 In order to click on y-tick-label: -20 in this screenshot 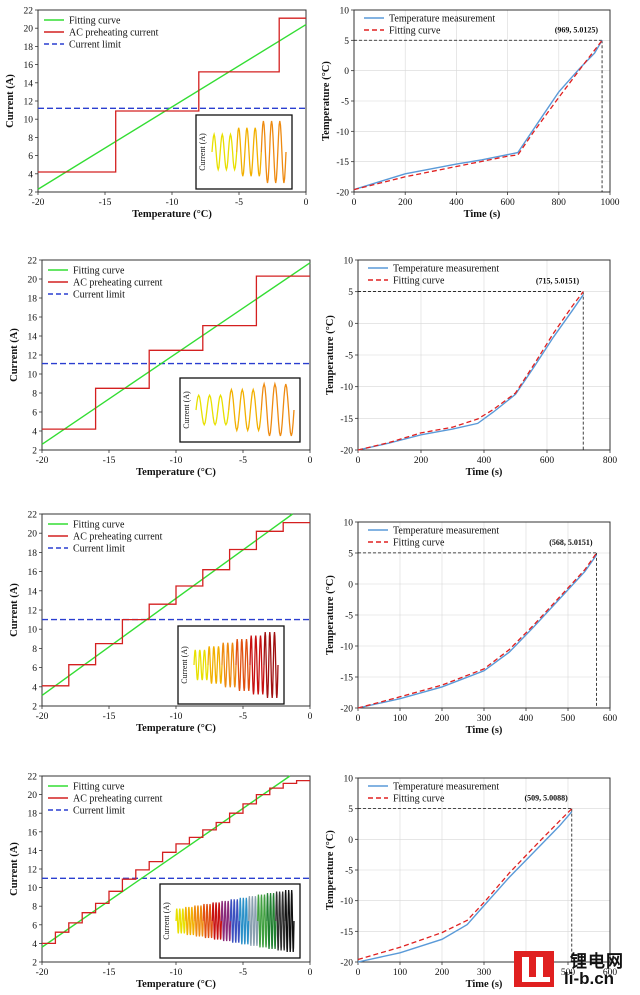, I will do `click(342, 194)`.